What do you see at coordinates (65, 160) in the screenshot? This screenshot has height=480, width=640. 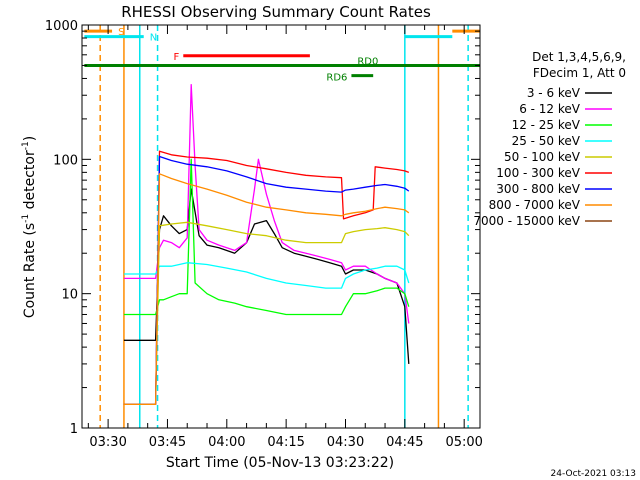 I see `y-tick-label: 100` at bounding box center [65, 160].